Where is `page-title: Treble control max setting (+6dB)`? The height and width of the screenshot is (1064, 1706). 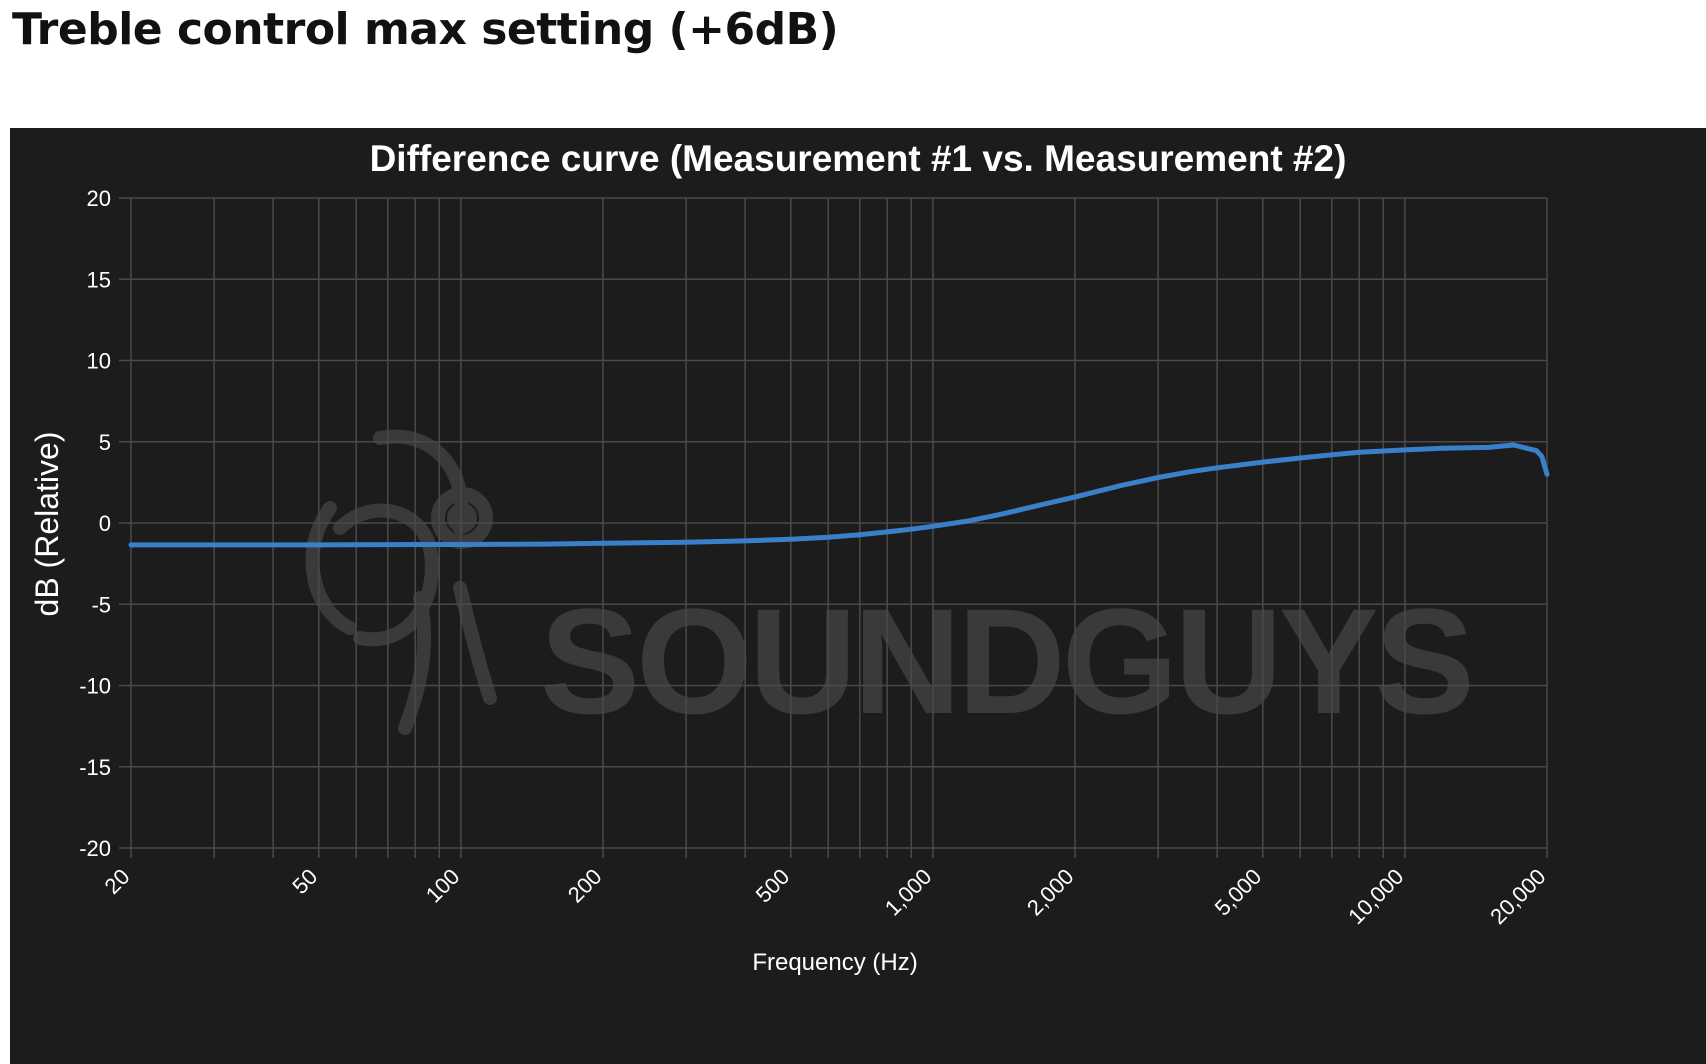
page-title: Treble control max setting (+6dB) is located at coordinates (425, 29).